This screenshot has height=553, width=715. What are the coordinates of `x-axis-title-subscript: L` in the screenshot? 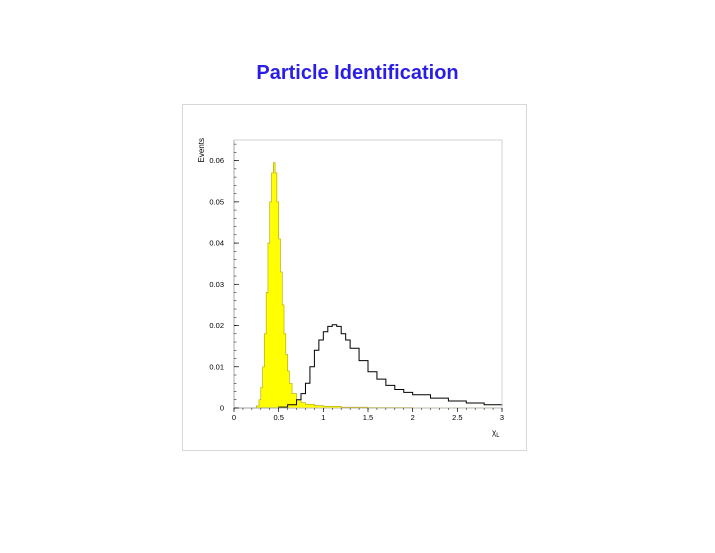 It's located at (498, 436).